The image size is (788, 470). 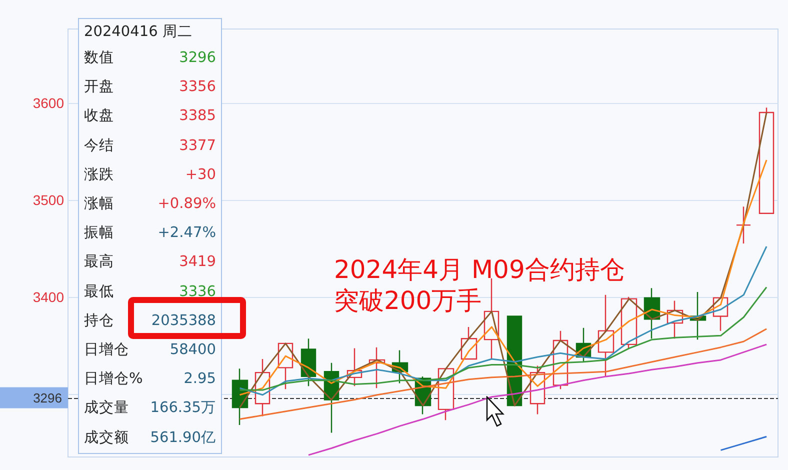 I want to click on annotation: +2.47%, so click(x=187, y=234).